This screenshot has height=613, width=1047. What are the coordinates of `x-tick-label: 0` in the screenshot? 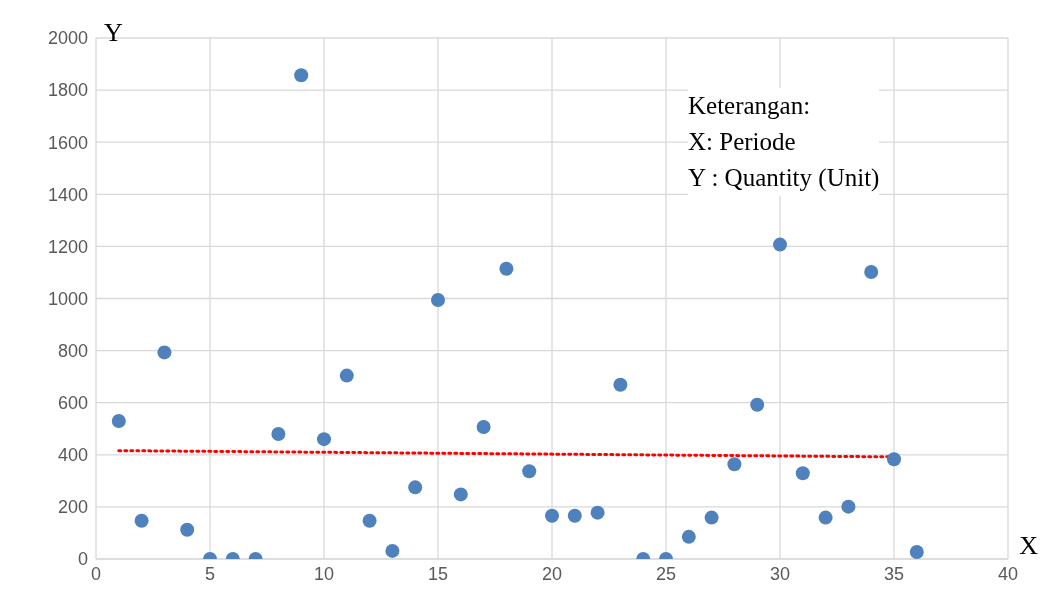 It's located at (96, 573).